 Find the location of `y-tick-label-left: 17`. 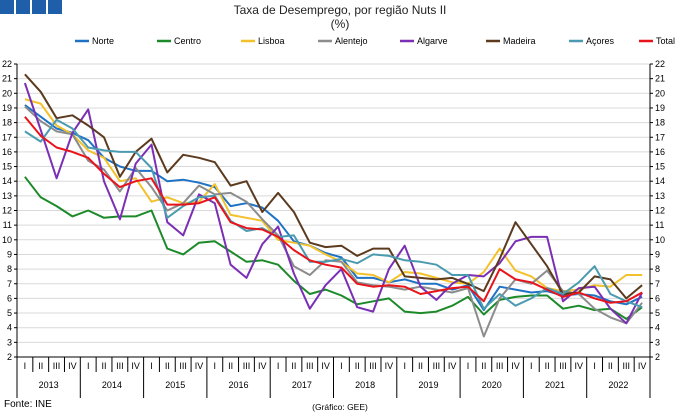

y-tick-label-left: 17 is located at coordinates (7, 137).